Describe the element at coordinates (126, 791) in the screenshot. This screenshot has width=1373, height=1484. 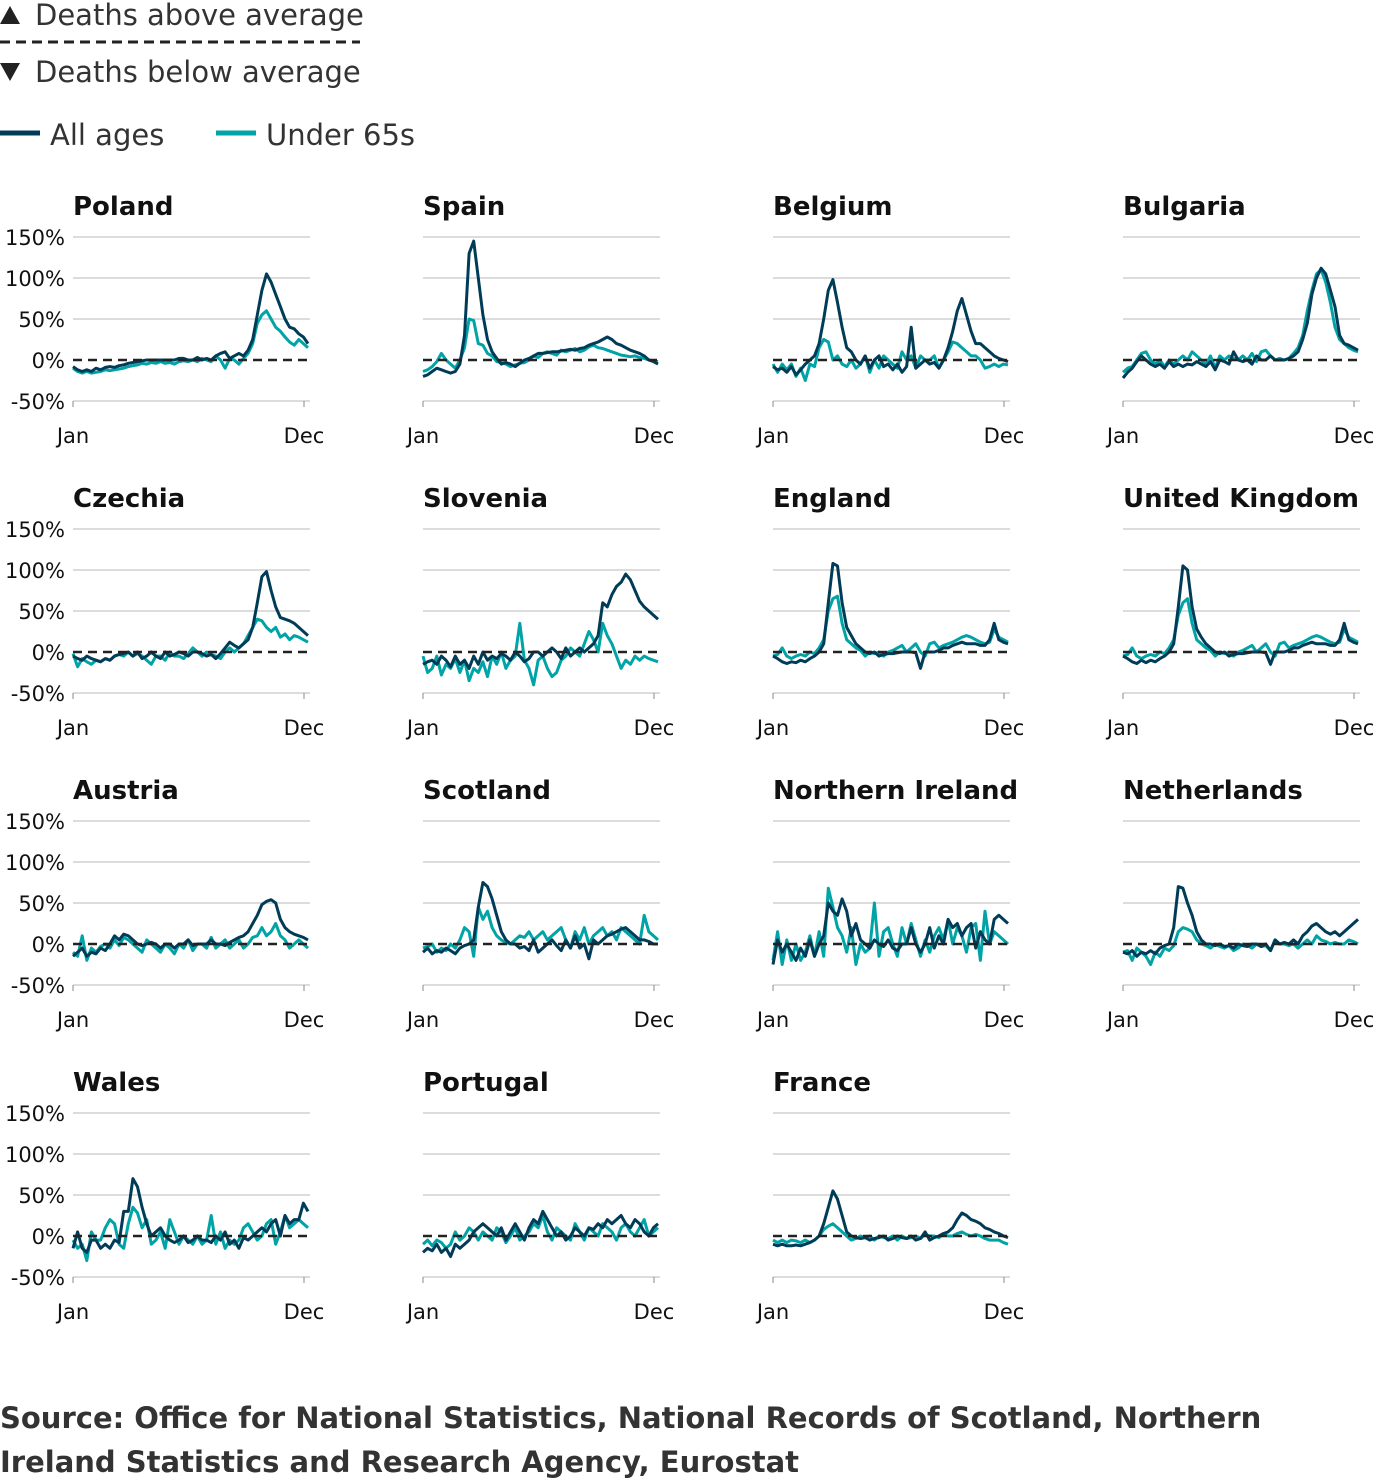
I see `panel-title: Austria` at that location.